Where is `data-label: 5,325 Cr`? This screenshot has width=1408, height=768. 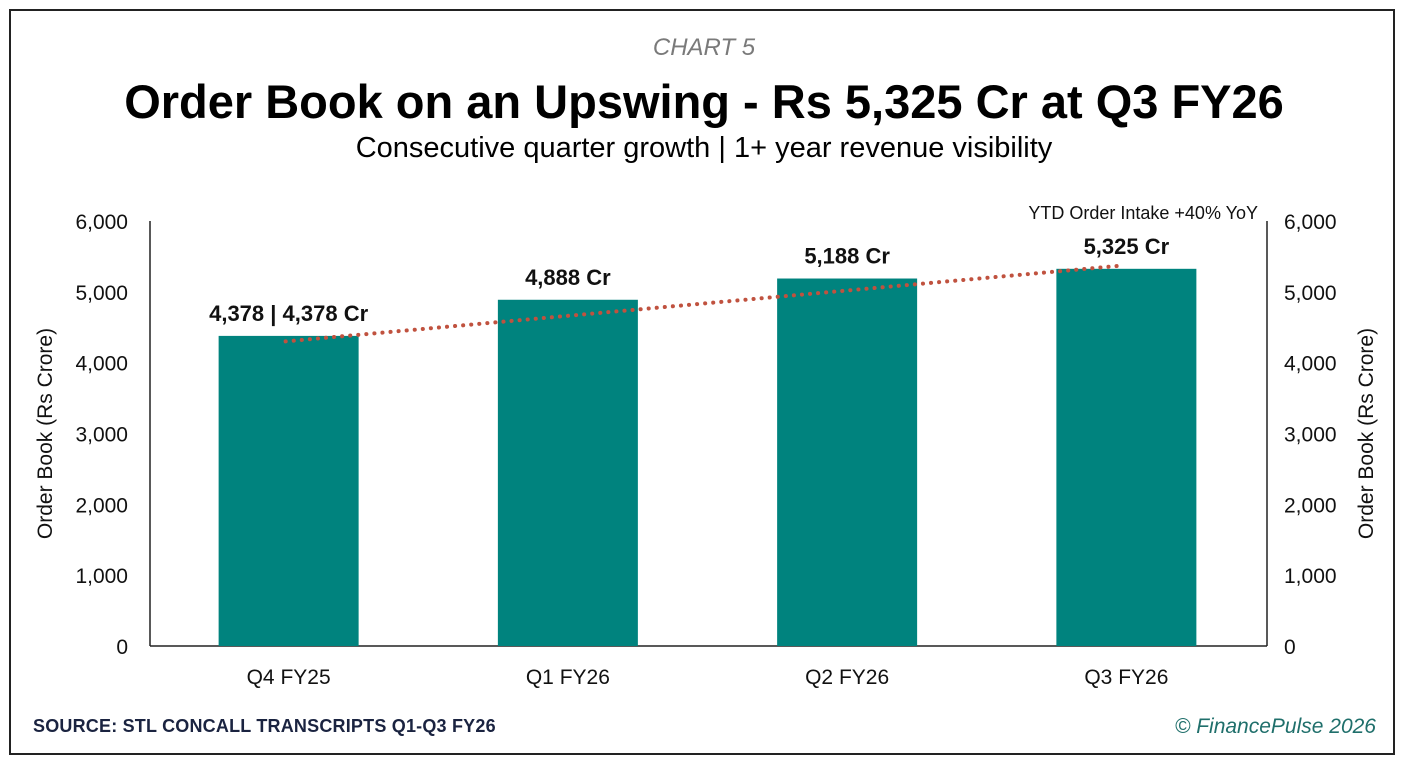 data-label: 5,325 Cr is located at coordinates (1127, 246).